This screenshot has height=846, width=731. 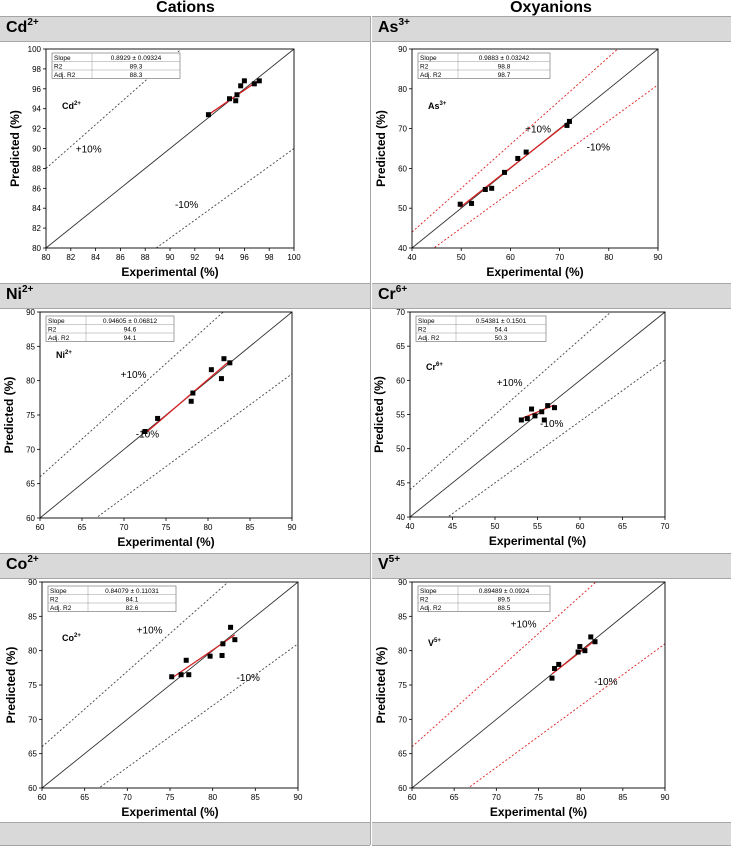 I want to click on ion-label-as: As3+, so click(x=394, y=26).